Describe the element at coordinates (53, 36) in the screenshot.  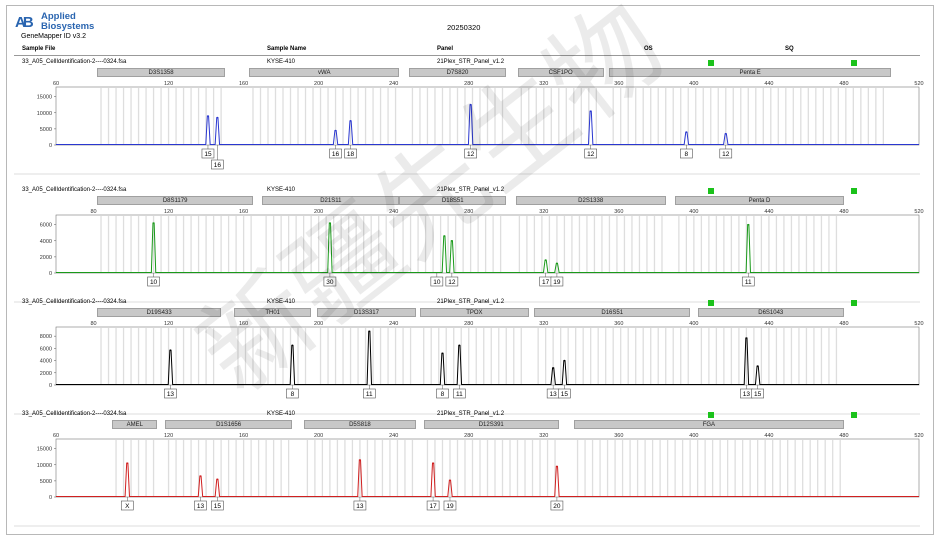
I see `software-name: GeneMapper ID v3.2` at that location.